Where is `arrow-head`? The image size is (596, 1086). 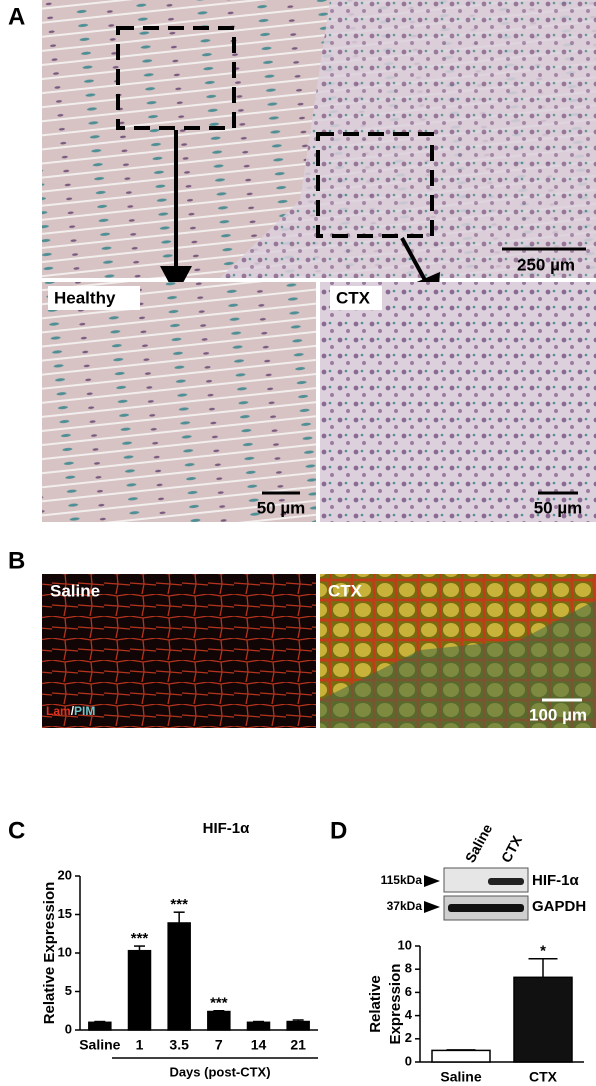
arrow-head is located at coordinates (176, 281).